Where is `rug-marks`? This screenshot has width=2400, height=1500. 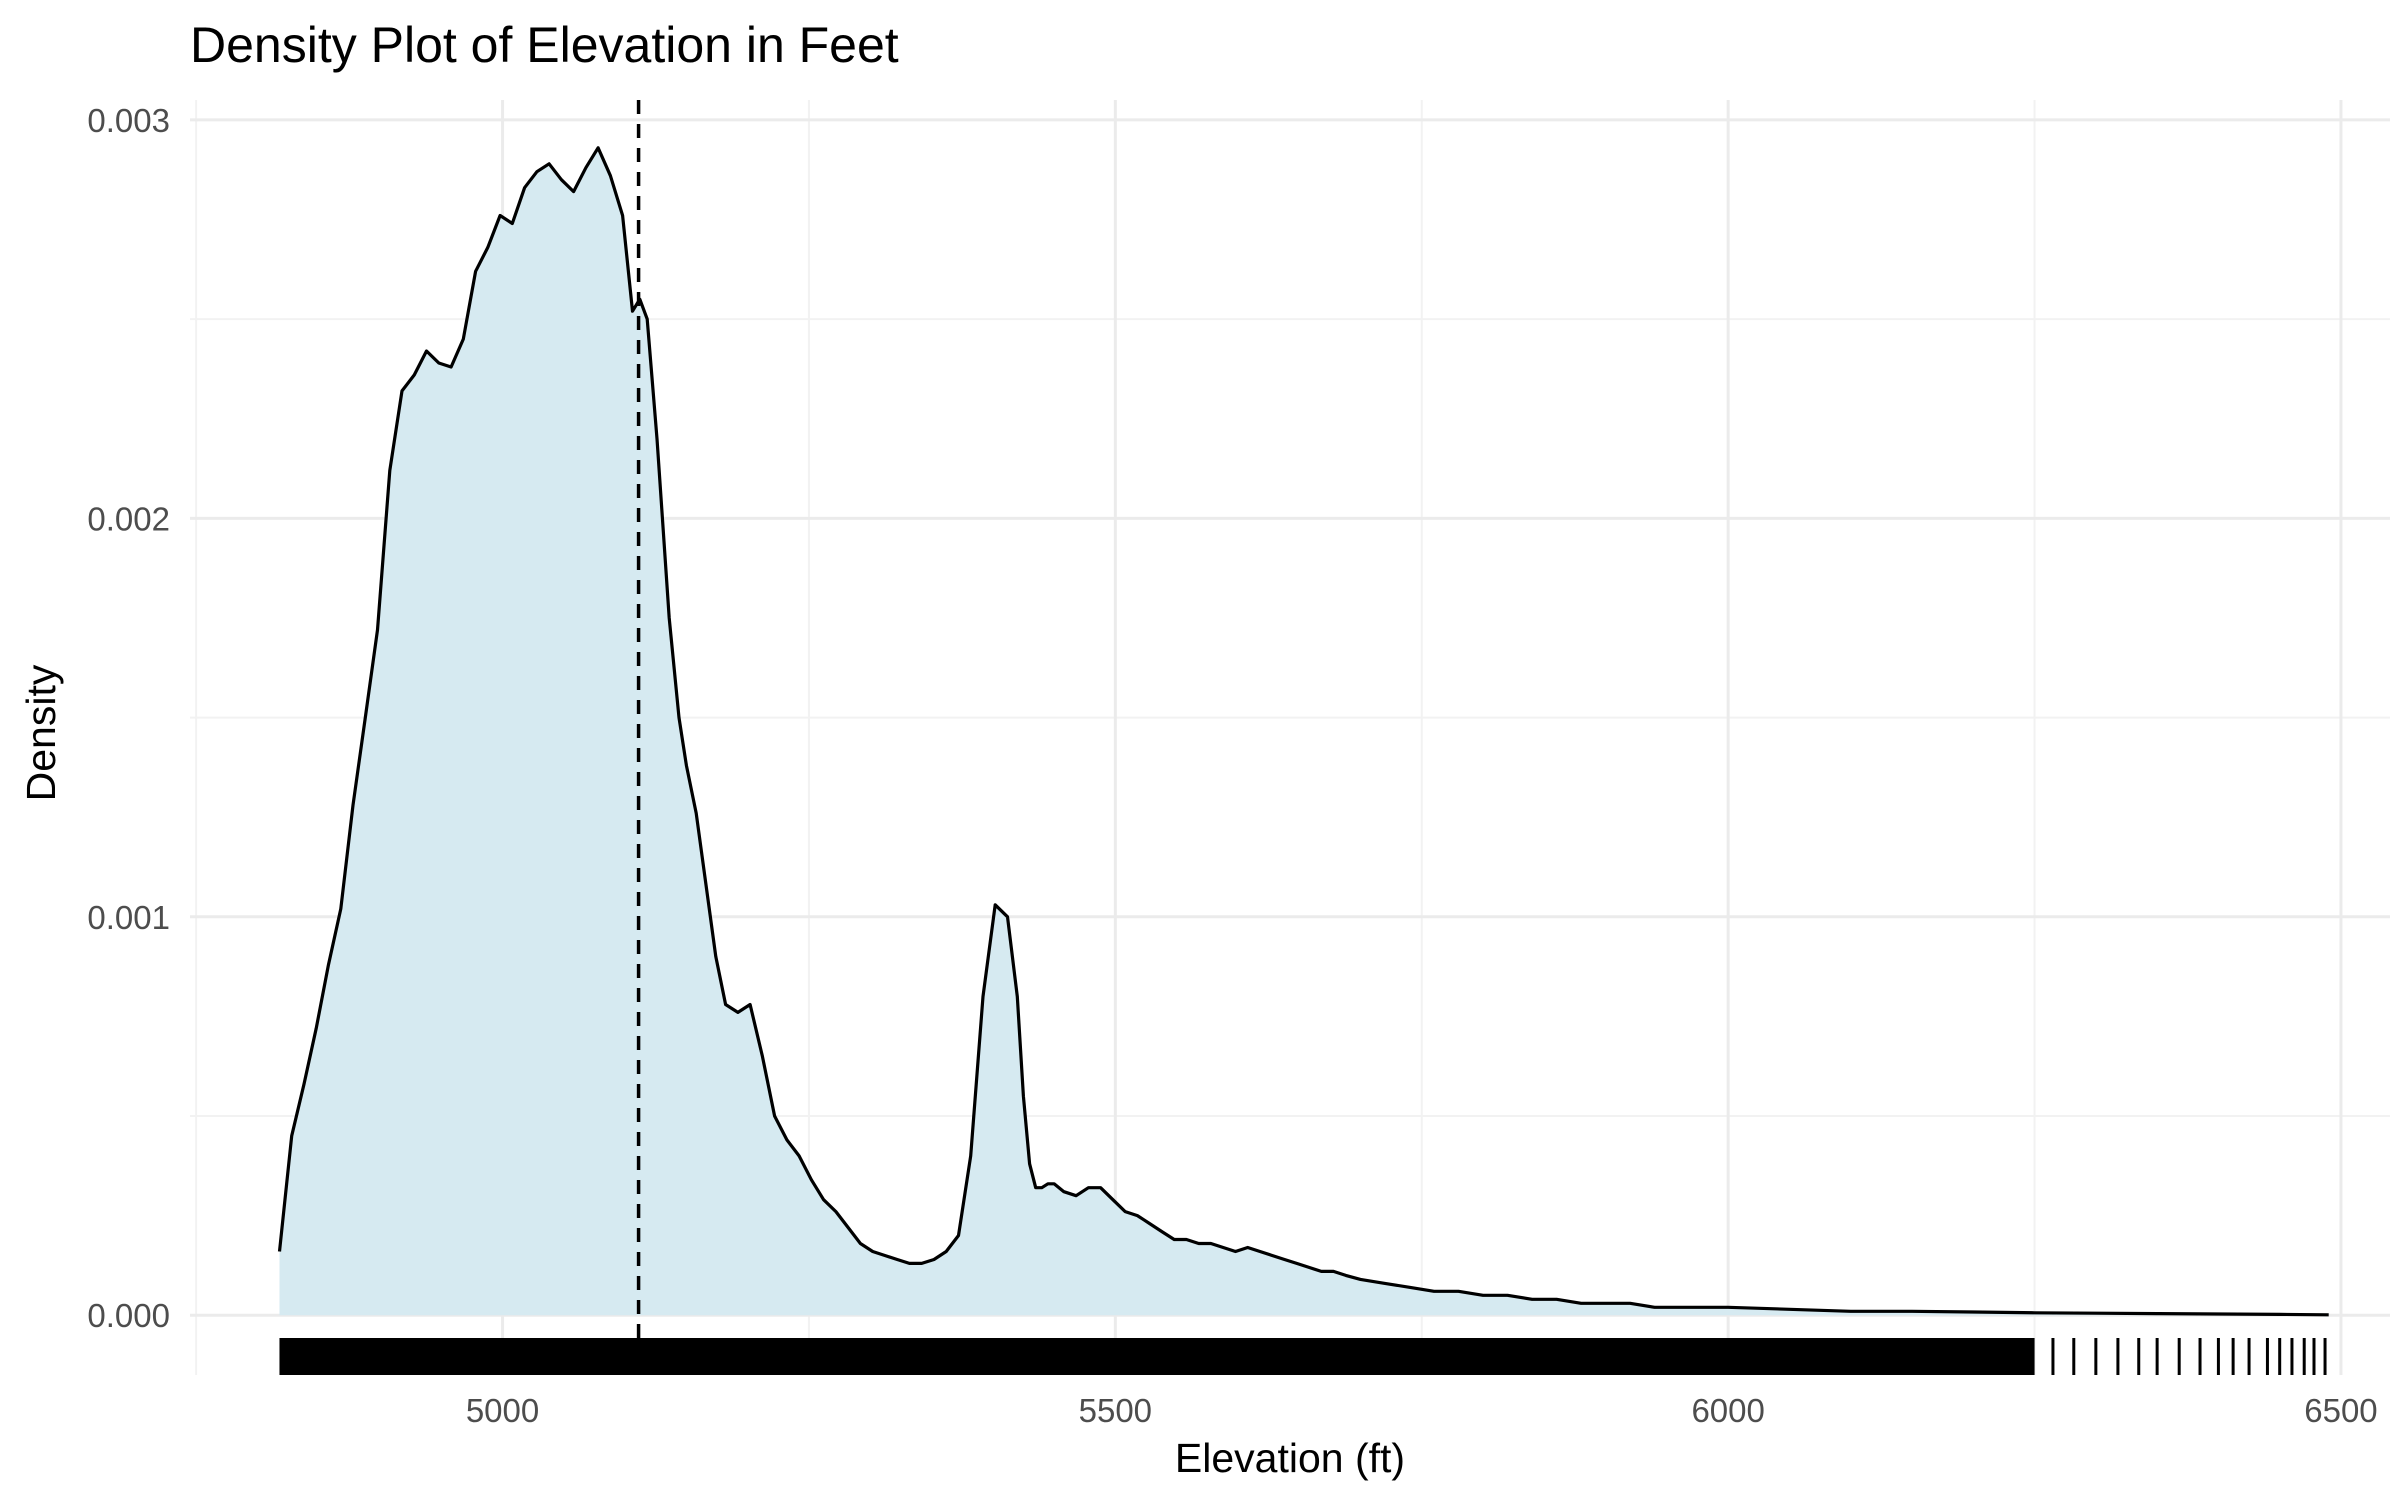 rug-marks is located at coordinates (1303, 1356).